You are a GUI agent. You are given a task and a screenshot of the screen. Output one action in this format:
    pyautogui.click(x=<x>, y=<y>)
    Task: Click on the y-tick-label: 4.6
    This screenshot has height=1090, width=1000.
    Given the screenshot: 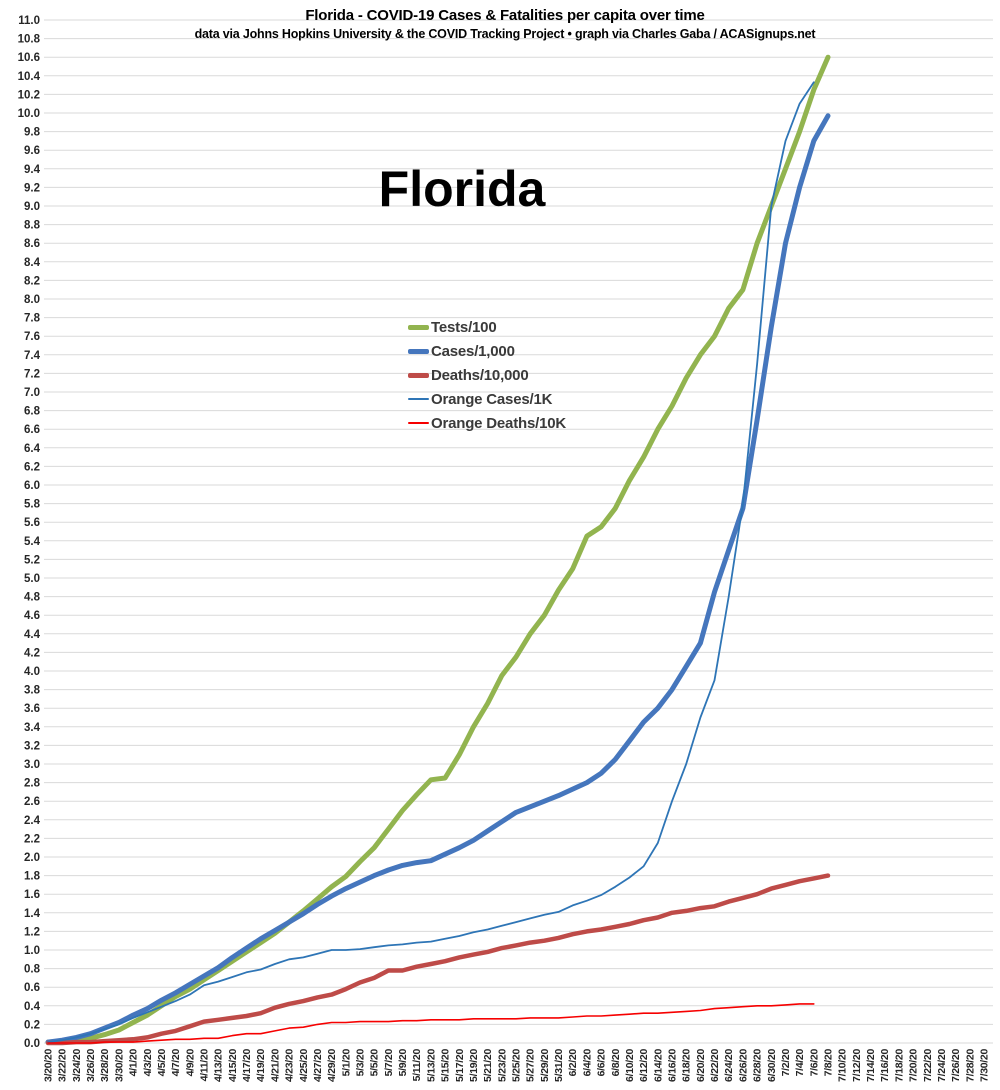 What is the action you would take?
    pyautogui.click(x=32, y=616)
    